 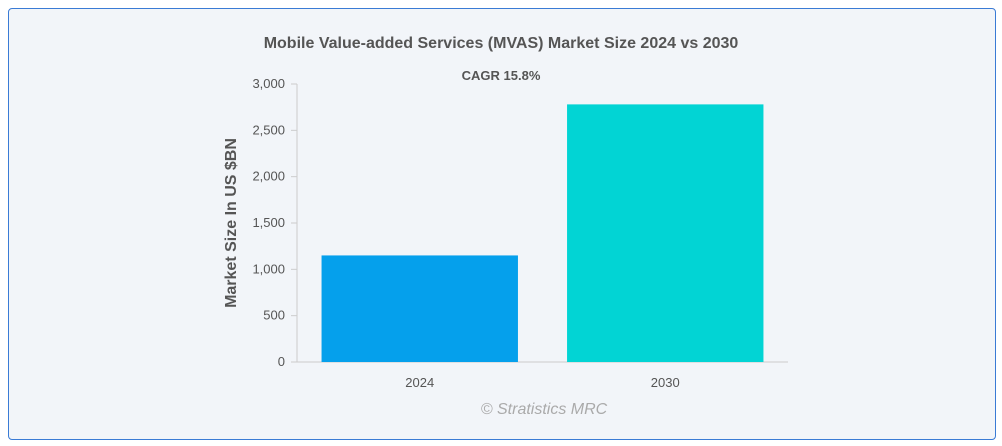 What do you see at coordinates (268, 129) in the screenshot?
I see `y-tick-label: 2,500` at bounding box center [268, 129].